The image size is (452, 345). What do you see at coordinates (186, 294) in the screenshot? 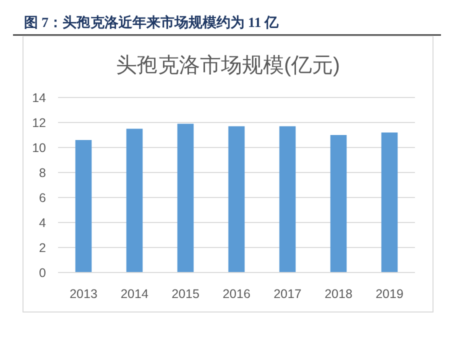
I see `x-tick-label: 2015` at bounding box center [186, 294].